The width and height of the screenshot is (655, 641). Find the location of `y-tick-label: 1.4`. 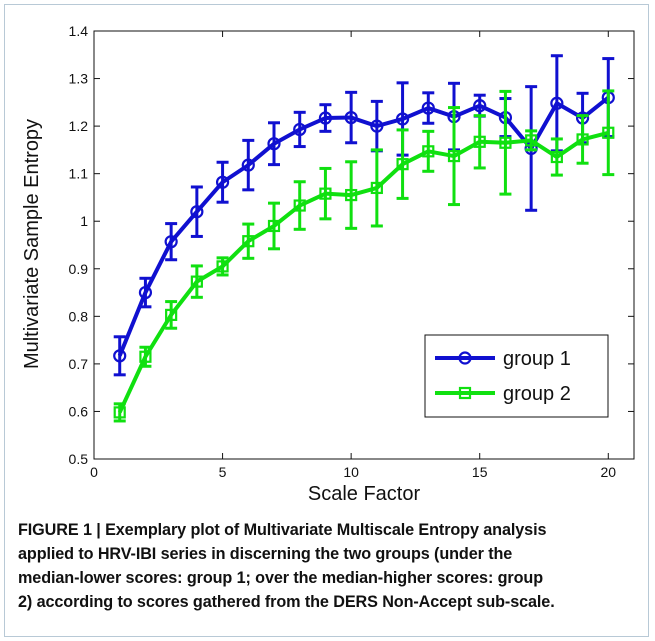

y-tick-label: 1.4 is located at coordinates (79, 31).